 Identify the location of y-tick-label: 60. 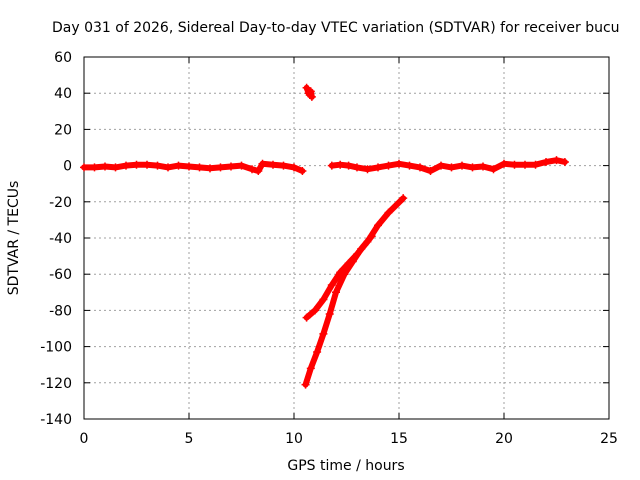
(63, 58).